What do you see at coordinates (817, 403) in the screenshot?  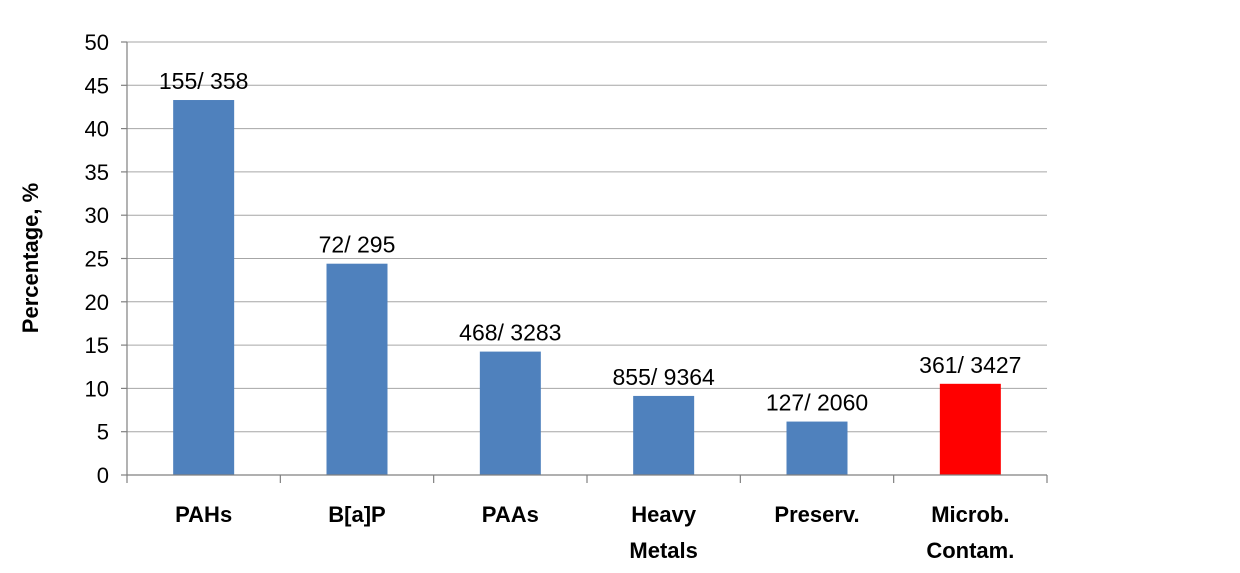 I see `data-label: 127/ 2060` at bounding box center [817, 403].